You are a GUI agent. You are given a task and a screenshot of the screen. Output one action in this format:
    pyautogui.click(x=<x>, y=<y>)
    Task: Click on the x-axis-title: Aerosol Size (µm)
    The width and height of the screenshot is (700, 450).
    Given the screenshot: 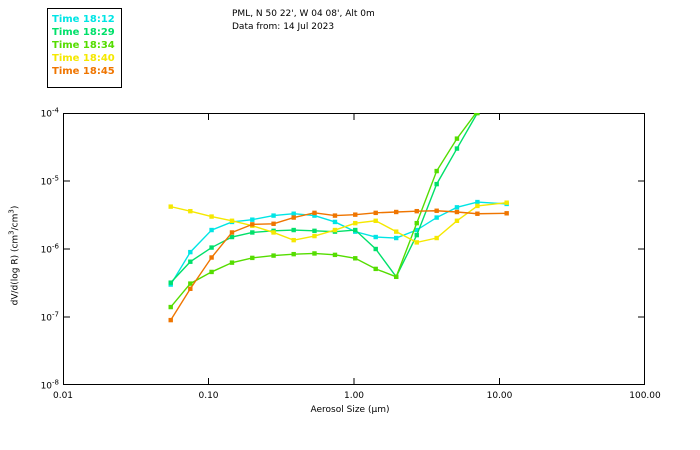 What is the action you would take?
    pyautogui.click(x=350, y=410)
    